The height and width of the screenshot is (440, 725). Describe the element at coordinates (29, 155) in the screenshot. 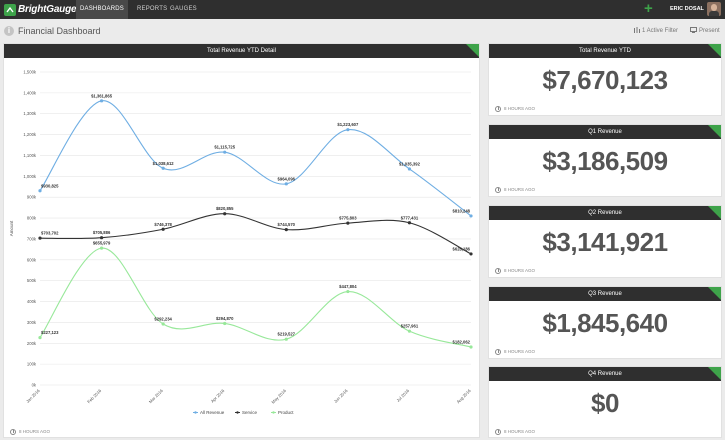

I see `y-tick-label: 1,100k` at that location.